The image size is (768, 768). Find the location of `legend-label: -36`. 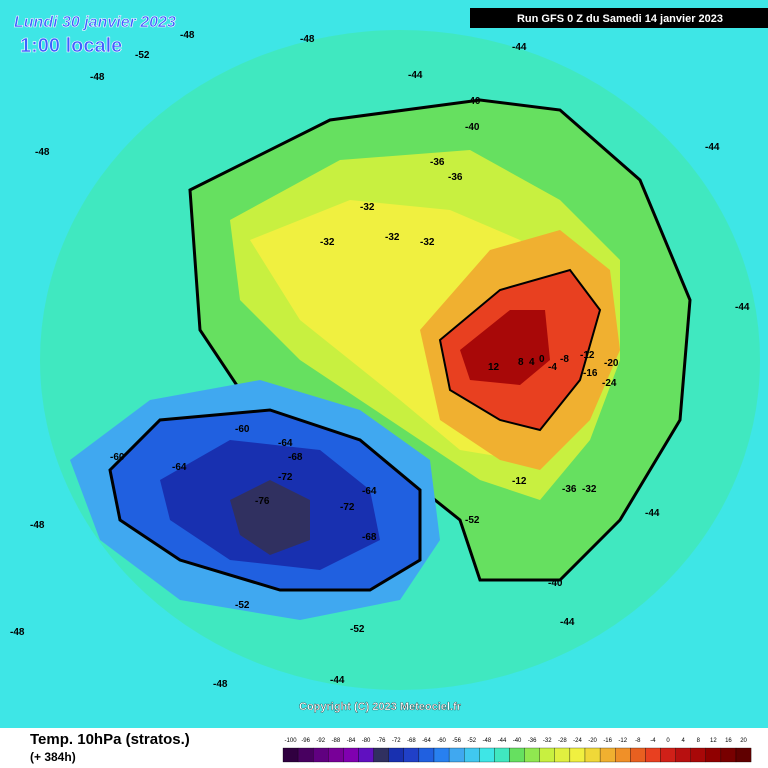

legend-label: -36 is located at coordinates (532, 741).